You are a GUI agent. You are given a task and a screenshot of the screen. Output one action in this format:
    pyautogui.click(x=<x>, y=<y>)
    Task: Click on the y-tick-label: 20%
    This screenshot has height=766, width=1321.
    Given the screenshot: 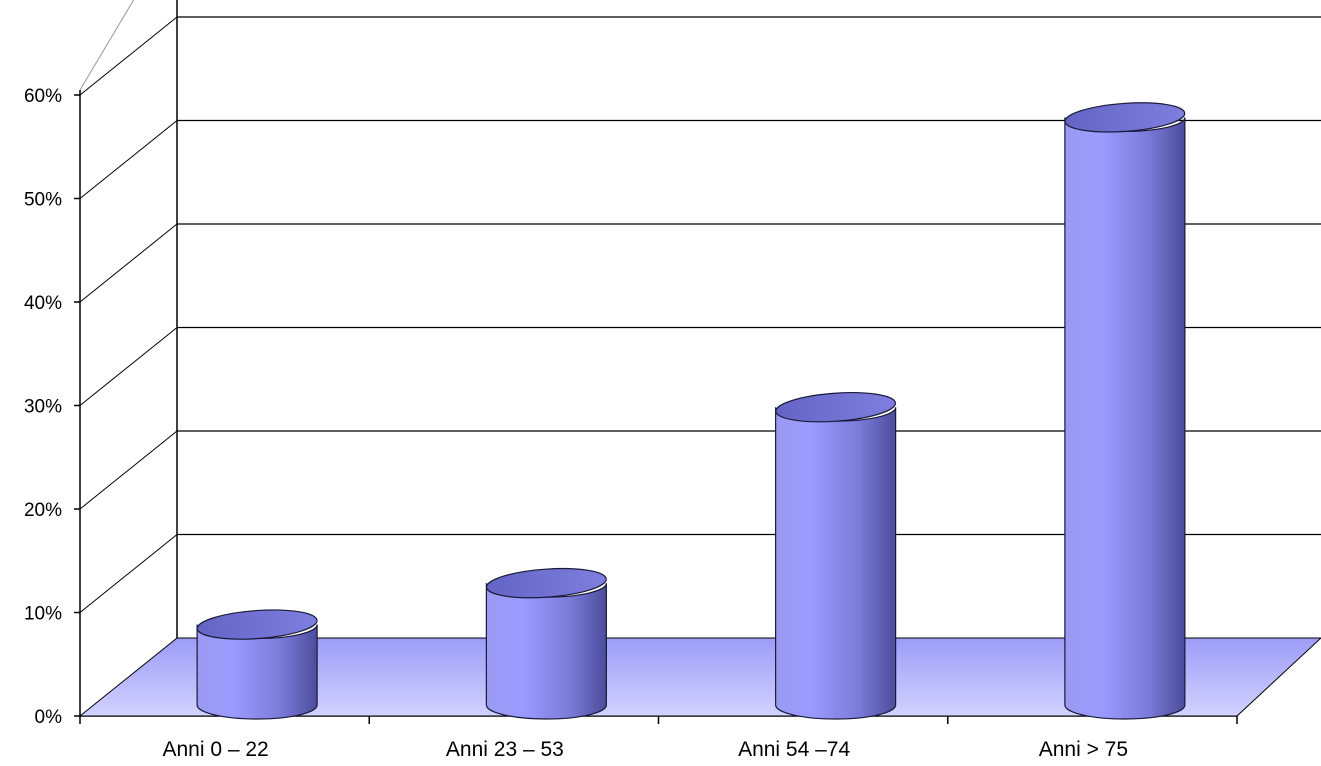 What is the action you would take?
    pyautogui.click(x=43, y=510)
    